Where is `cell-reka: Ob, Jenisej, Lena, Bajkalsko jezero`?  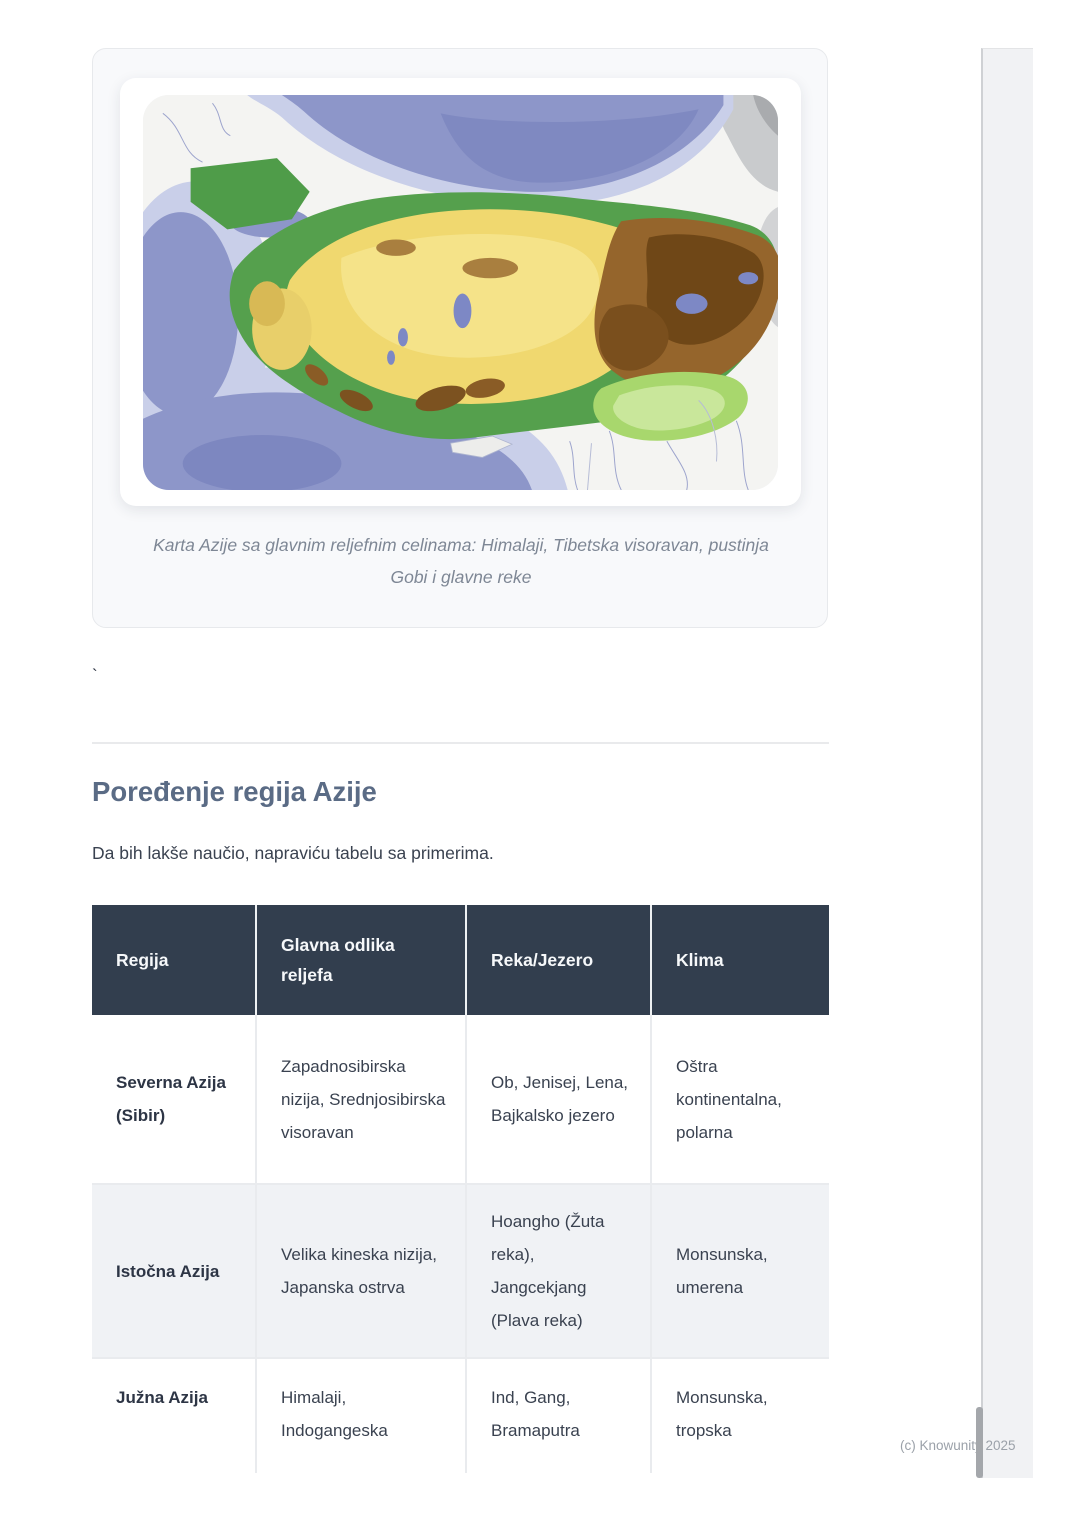
cell-reka: Ob, Jenisej, Lena, Bajkalsko jezero is located at coordinates (559, 1100).